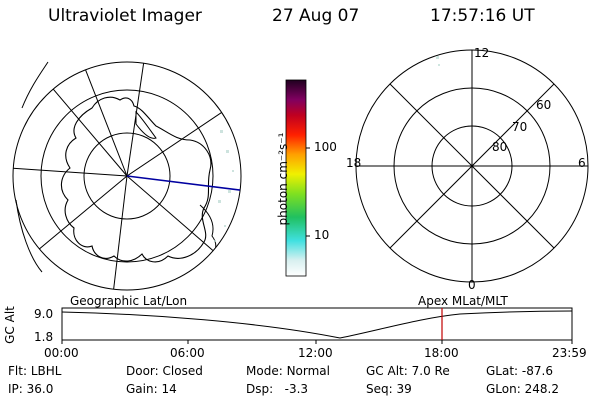 The image size is (600, 400). Describe the element at coordinates (354, 163) in the screenshot. I see `mlt-label-18: 18` at that location.